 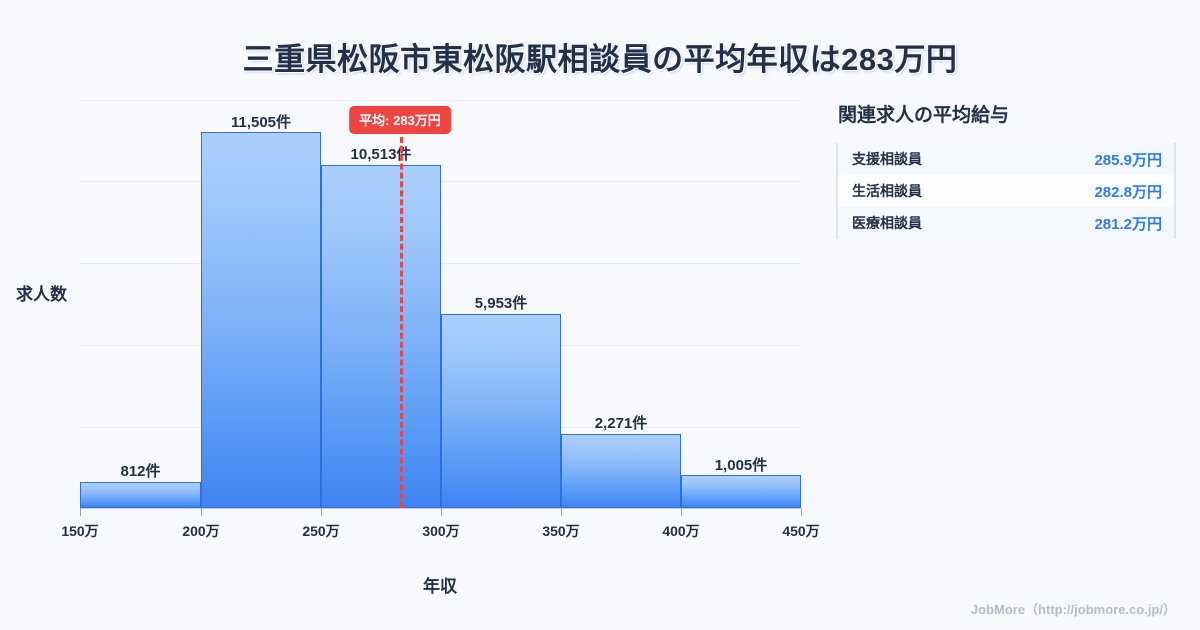 What do you see at coordinates (561, 531) in the screenshot?
I see `x-tick-label: 350万` at bounding box center [561, 531].